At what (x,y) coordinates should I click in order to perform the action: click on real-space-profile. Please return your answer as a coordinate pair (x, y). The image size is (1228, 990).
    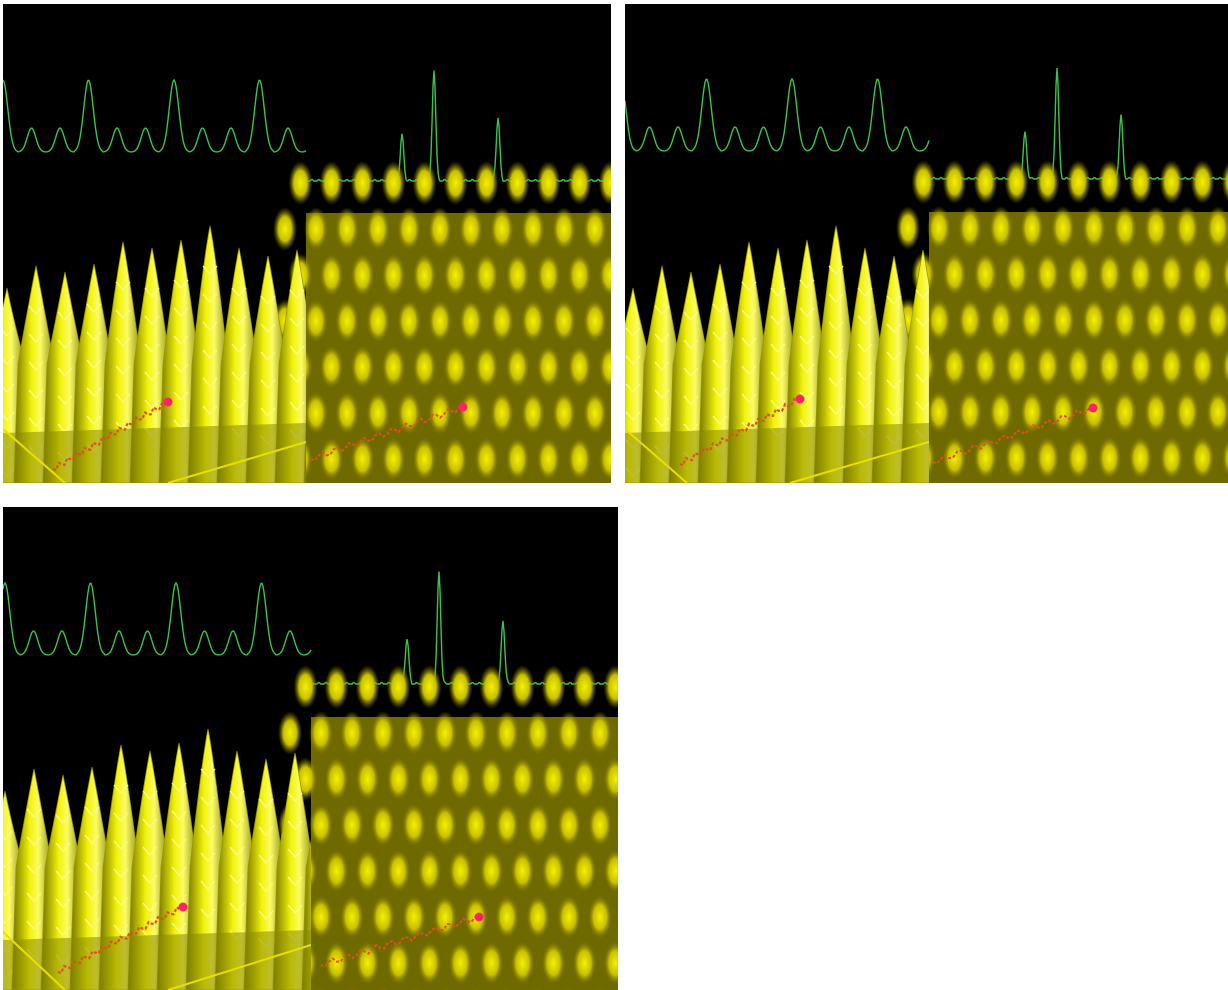
    Looking at the image, I should click on (157, 618).